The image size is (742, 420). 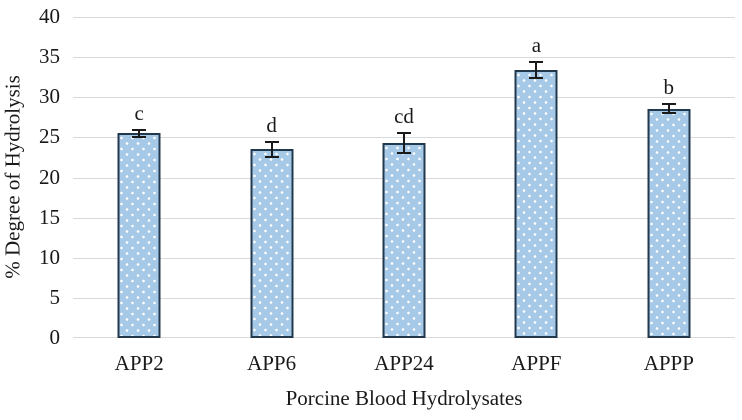 What do you see at coordinates (669, 86) in the screenshot?
I see `significance-letter: b` at bounding box center [669, 86].